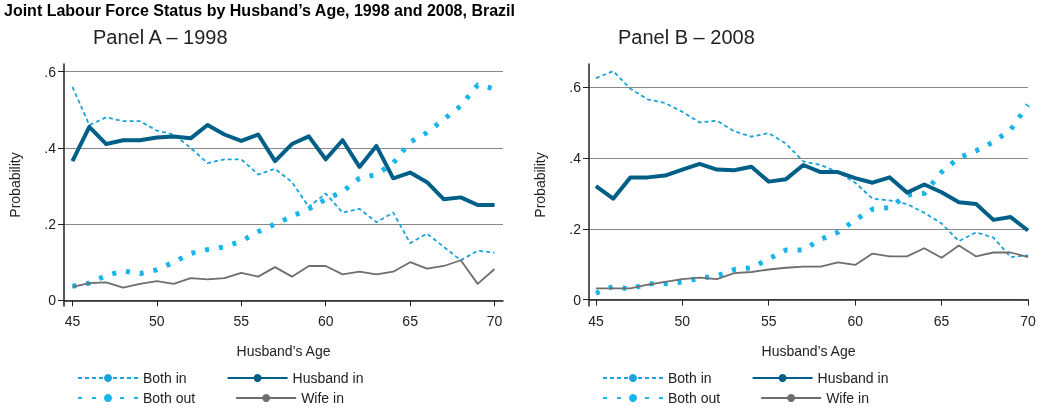 This screenshot has height=408, width=1043. Describe the element at coordinates (160, 37) in the screenshot. I see `chart-subtitle: Panel A – 1998` at that location.